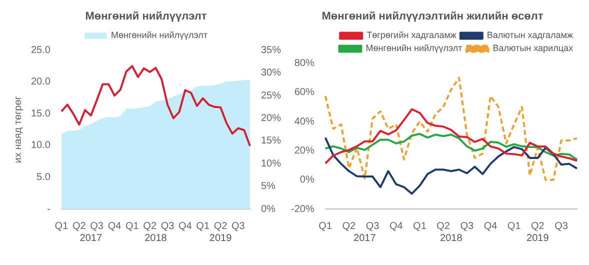 The image size is (589, 265). What do you see at coordinates (40, 50) in the screenshot?
I see `y-tick-label: 25.0` at bounding box center [40, 50].